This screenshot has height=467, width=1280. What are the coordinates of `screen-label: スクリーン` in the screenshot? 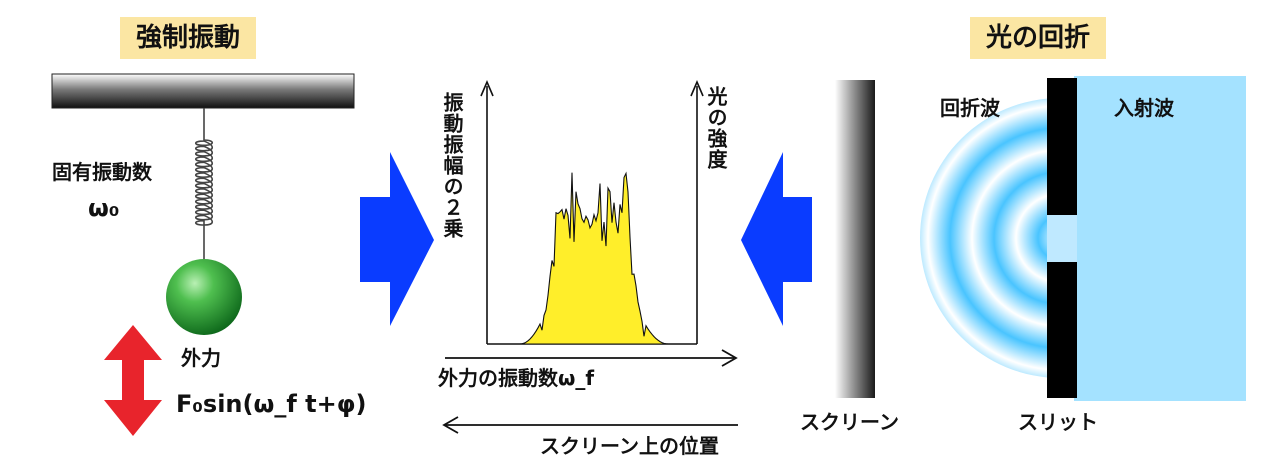 It's located at (849, 422).